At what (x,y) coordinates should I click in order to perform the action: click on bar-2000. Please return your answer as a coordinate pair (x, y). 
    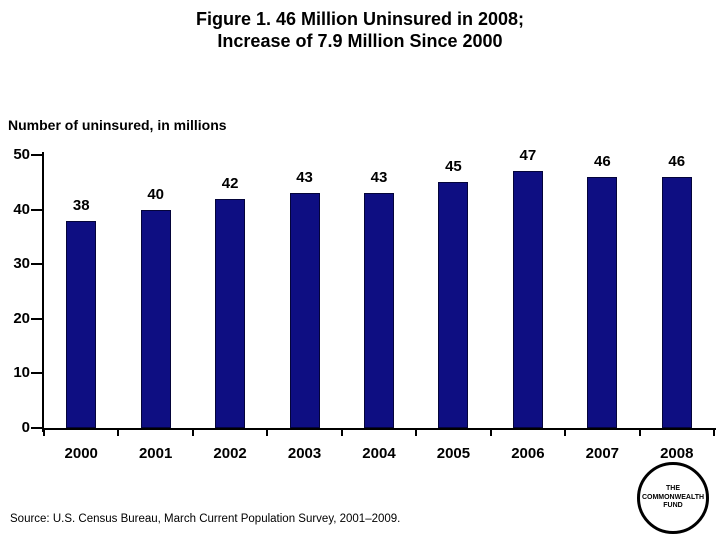
    Looking at the image, I should click on (81, 324).